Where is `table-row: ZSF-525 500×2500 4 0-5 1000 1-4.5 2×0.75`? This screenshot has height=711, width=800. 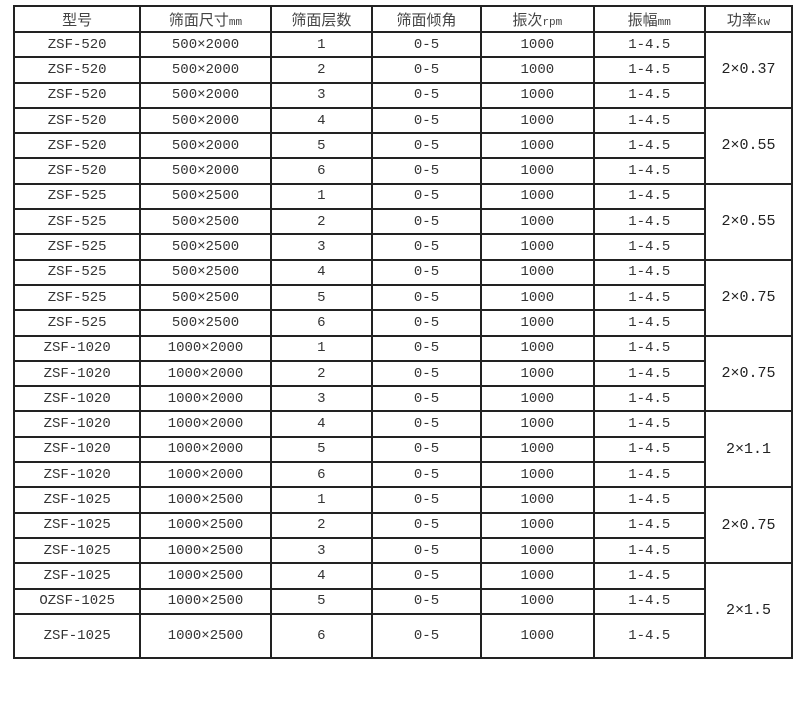 table-row: ZSF-525 500×2500 4 0-5 1000 1-4.5 2×0.75 is located at coordinates (403, 297).